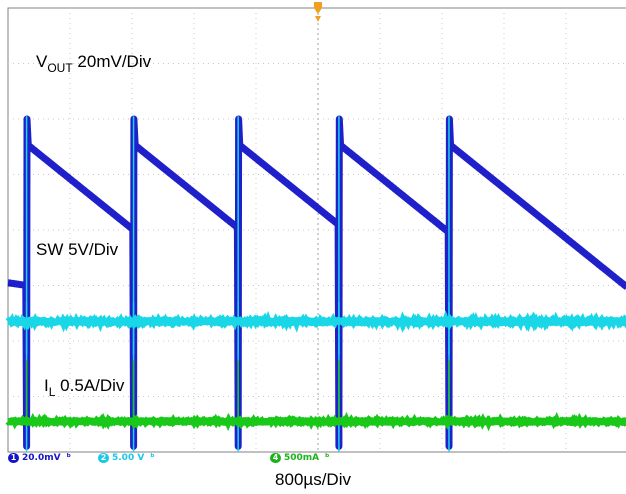 This screenshot has height=494, width=626. I want to click on ch1-scale: 20.0mV, so click(41, 458).